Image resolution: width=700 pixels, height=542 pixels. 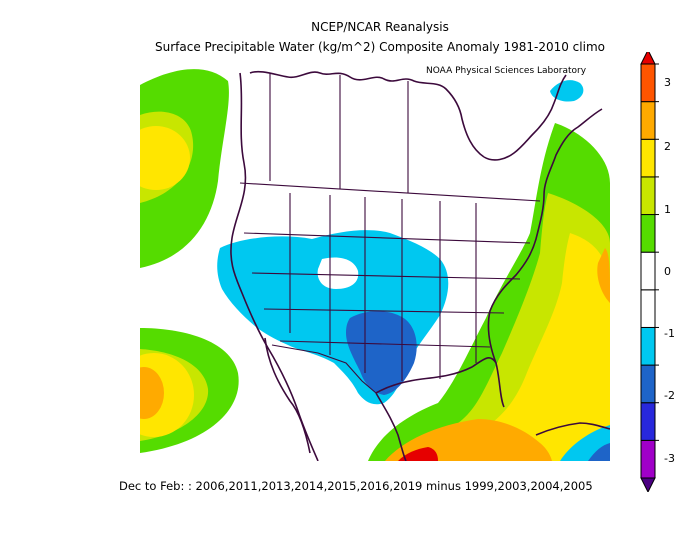 What do you see at coordinates (599, 452) in the screenshot?
I see `negative-anomaly-caribbean-core` at bounding box center [599, 452].